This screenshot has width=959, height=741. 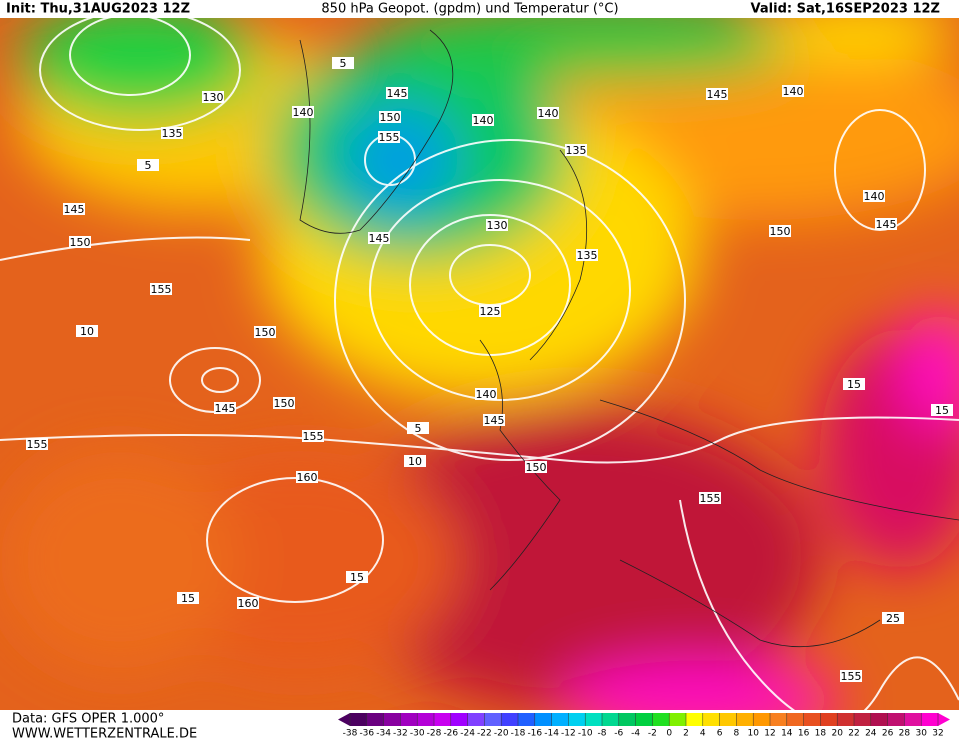 What do you see at coordinates (888, 734) in the screenshot?
I see `legend-tick-label: 26` at bounding box center [888, 734].